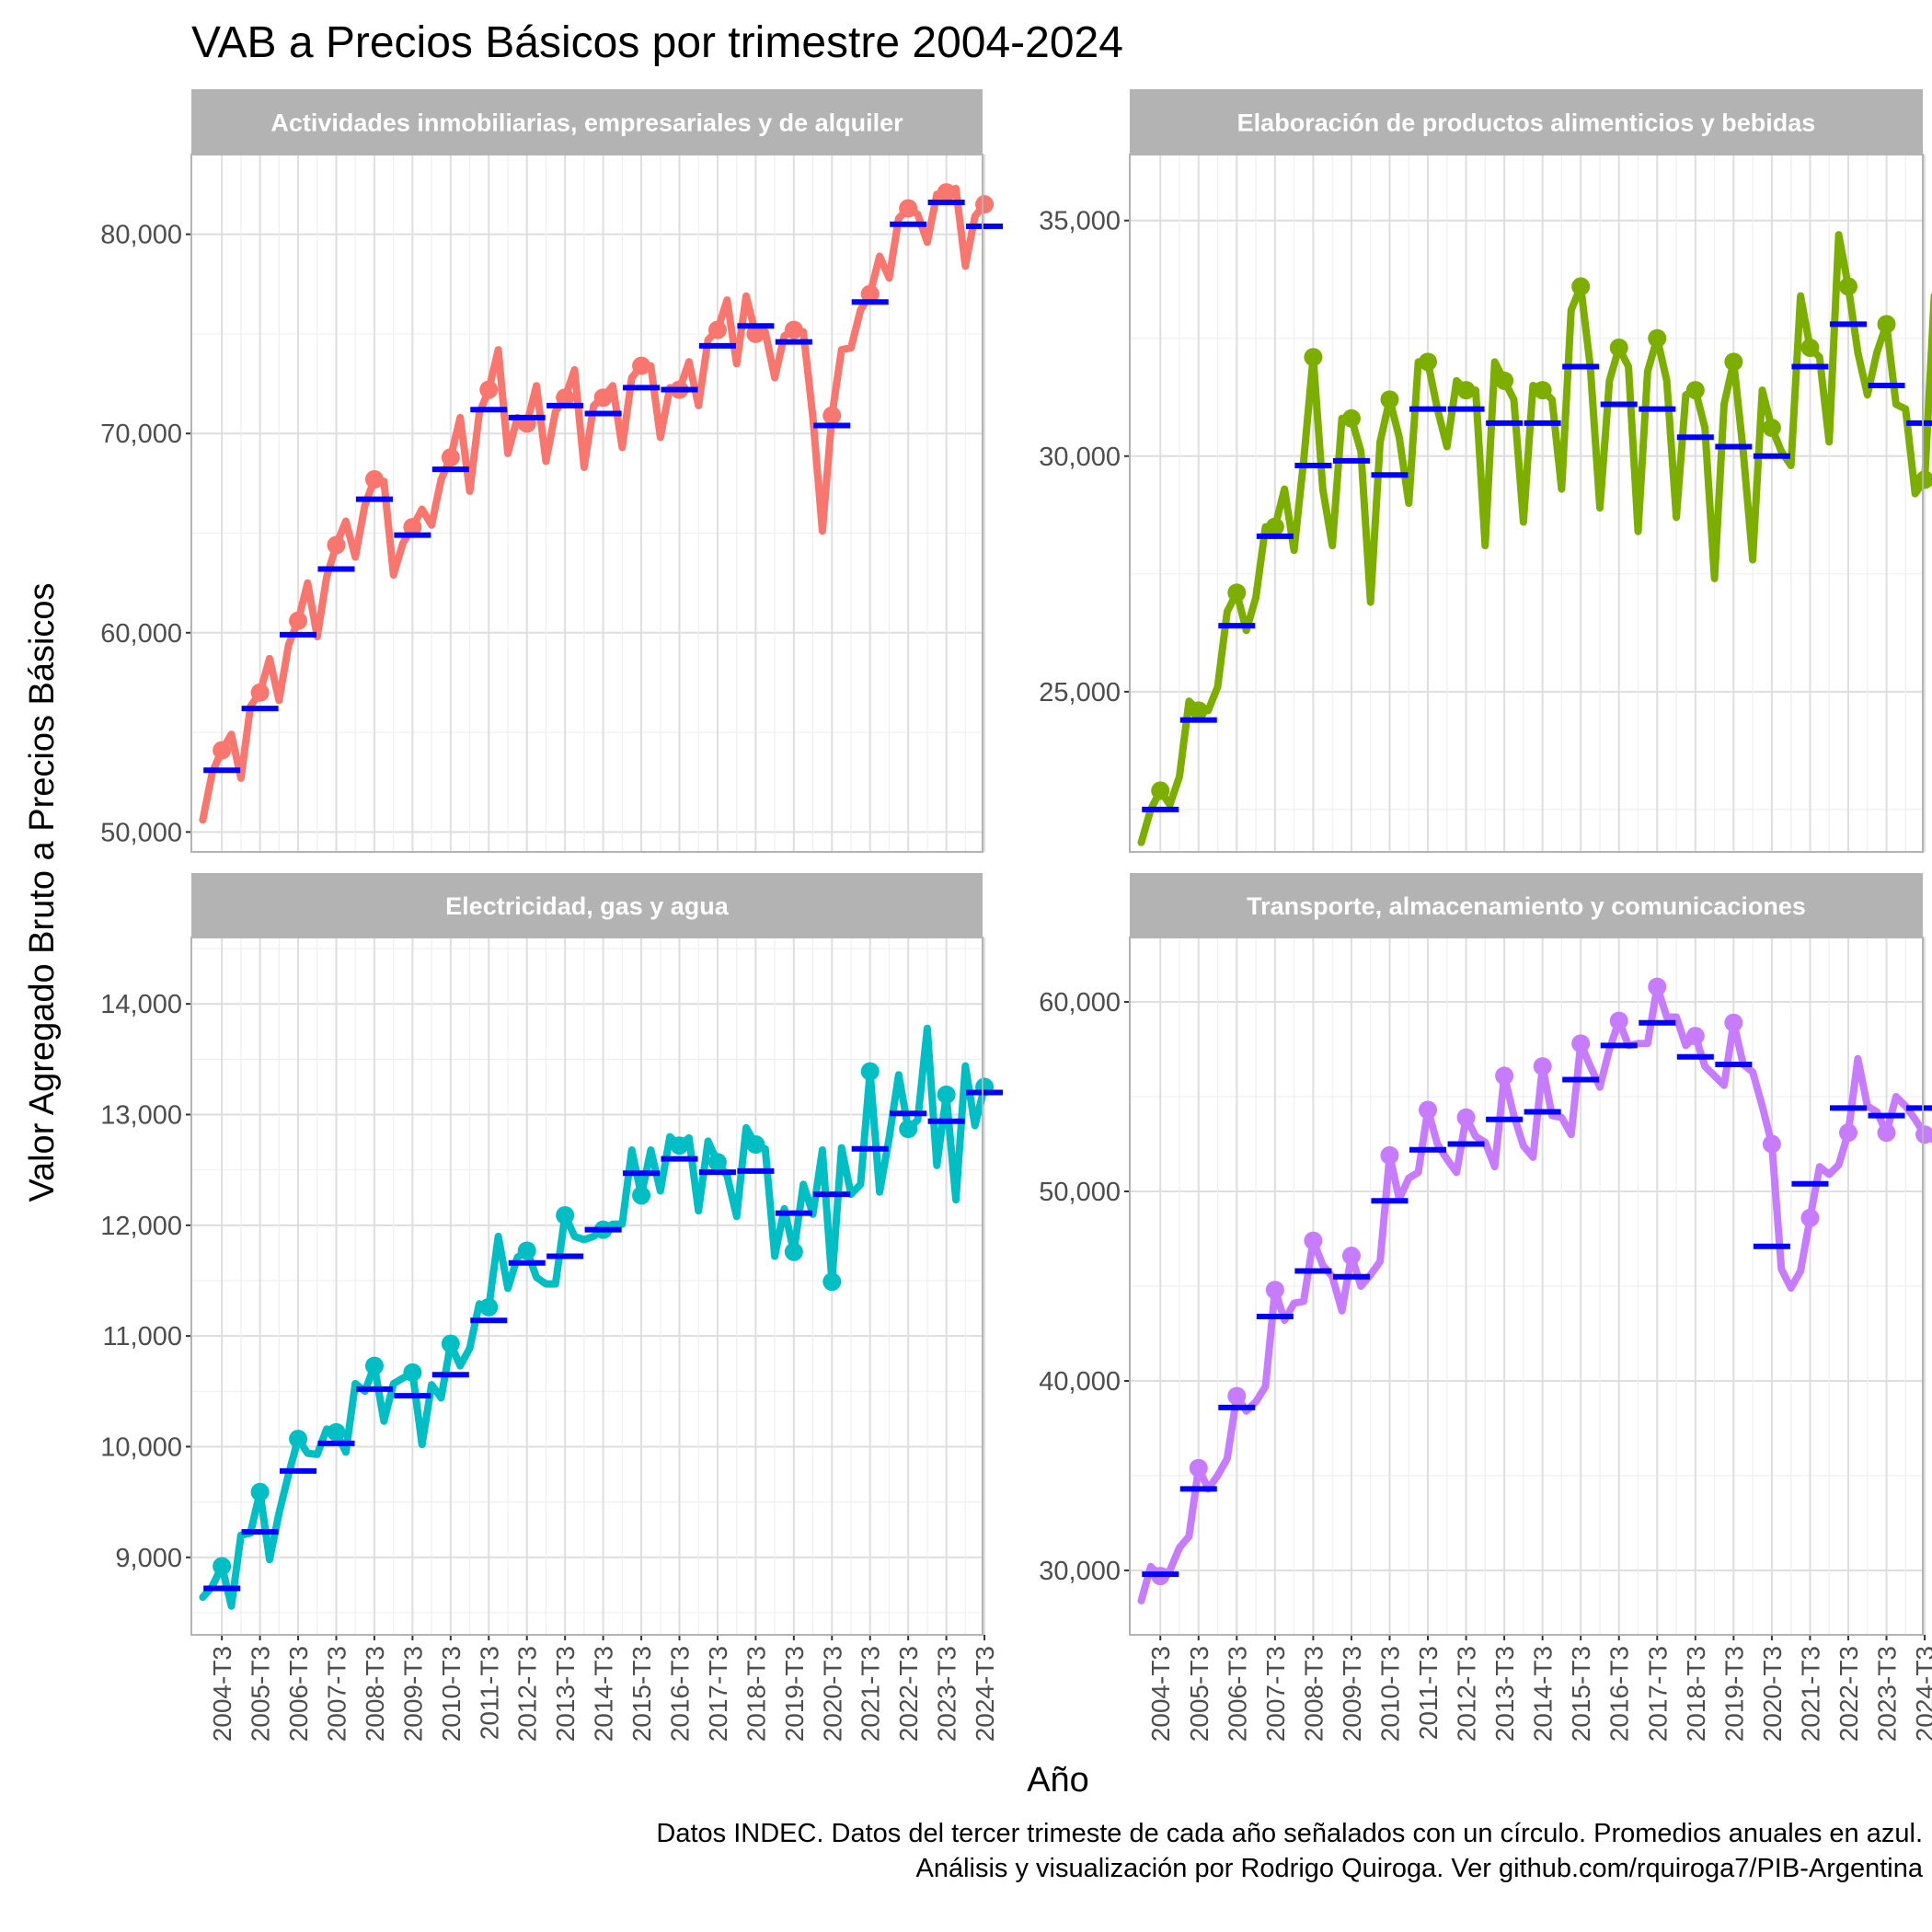  What do you see at coordinates (641, 1694) in the screenshot?
I see `x-tick-label: 2015-T3` at bounding box center [641, 1694].